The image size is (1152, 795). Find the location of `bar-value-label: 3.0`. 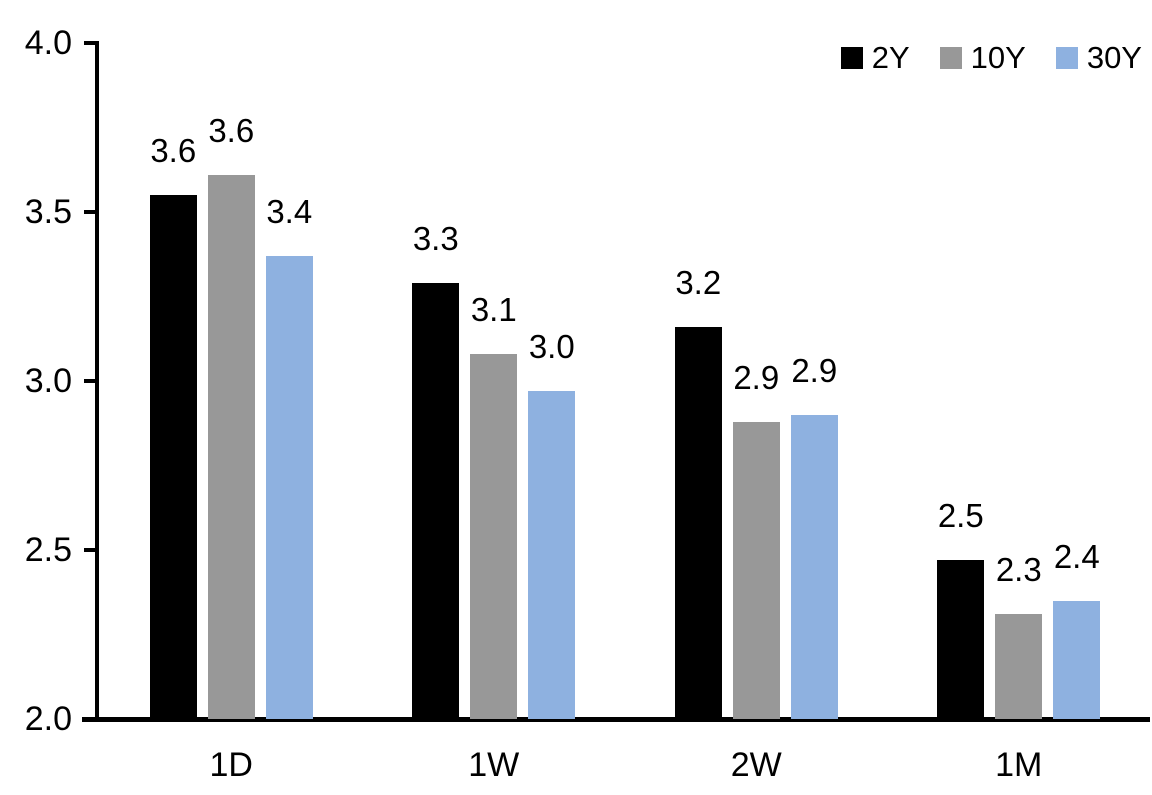

bar-value-label: 3.0 is located at coordinates (551, 346).